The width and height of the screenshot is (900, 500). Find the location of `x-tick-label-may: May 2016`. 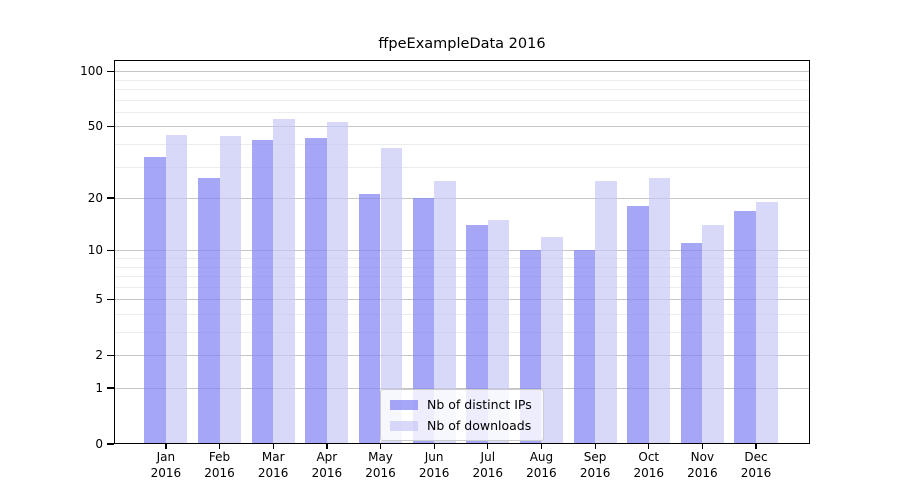

x-tick-label-may: May 2016 is located at coordinates (381, 465).